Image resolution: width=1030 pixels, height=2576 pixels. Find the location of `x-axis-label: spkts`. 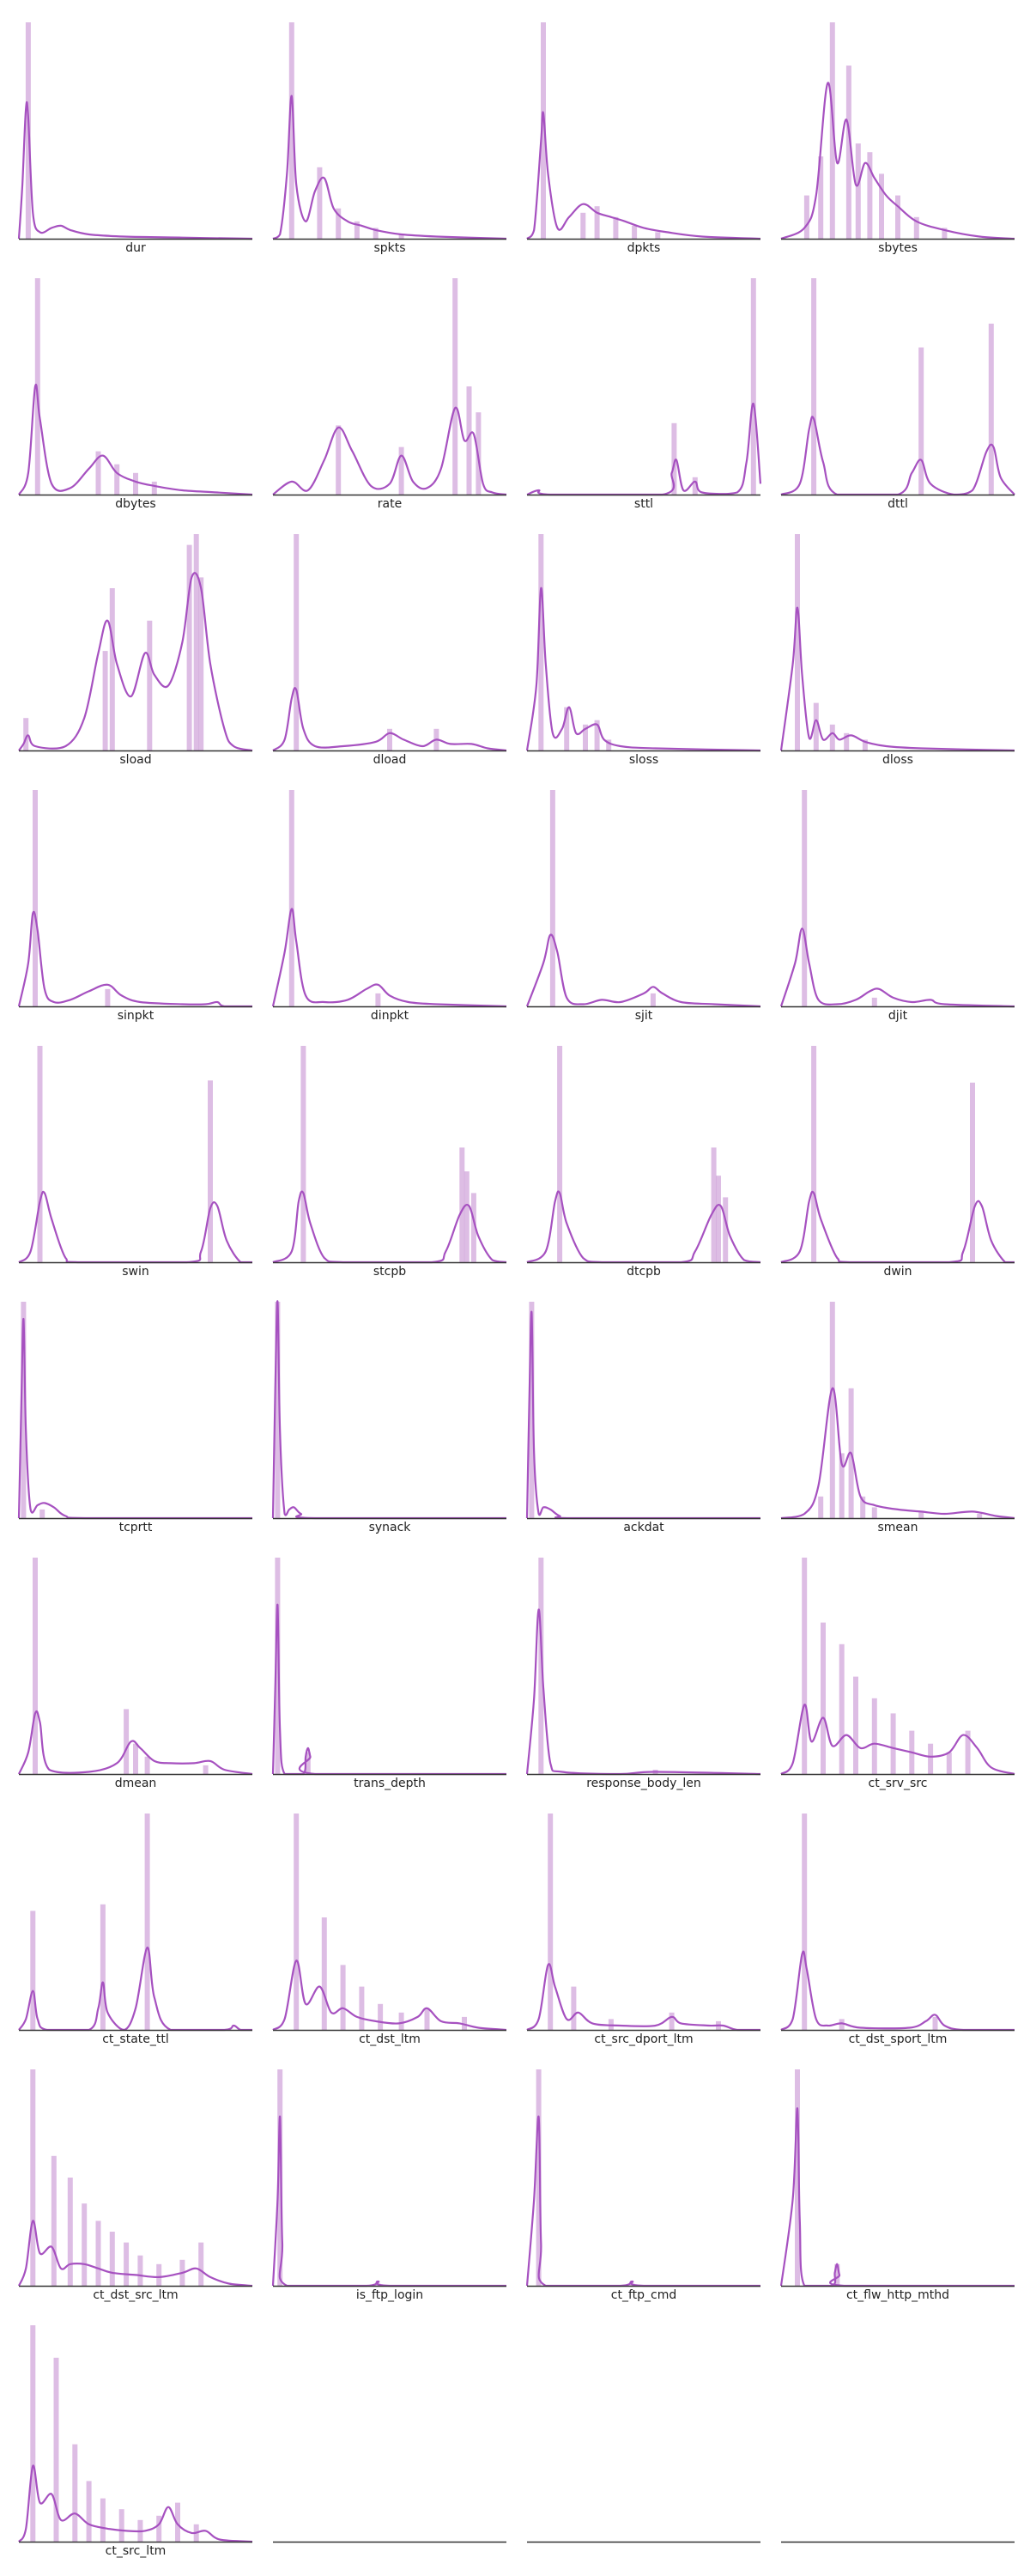

x-axis-label: spkts is located at coordinates (389, 248).